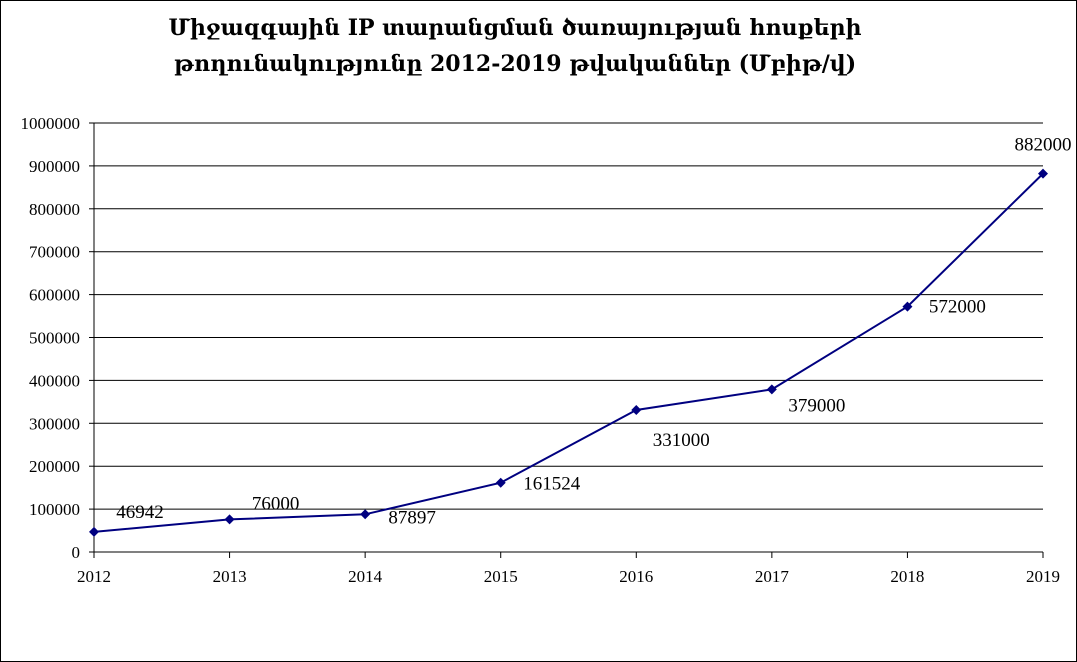  I want to click on x-tick-label: 2012, so click(94, 576).